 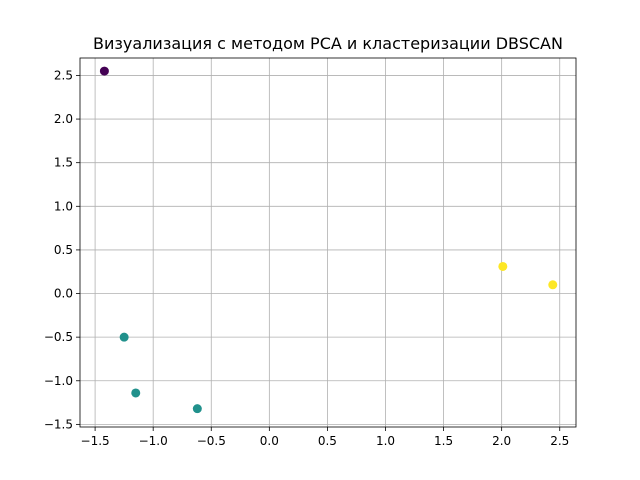 What do you see at coordinates (63, 163) in the screenshot?
I see `y-tick-label: 1.5` at bounding box center [63, 163].